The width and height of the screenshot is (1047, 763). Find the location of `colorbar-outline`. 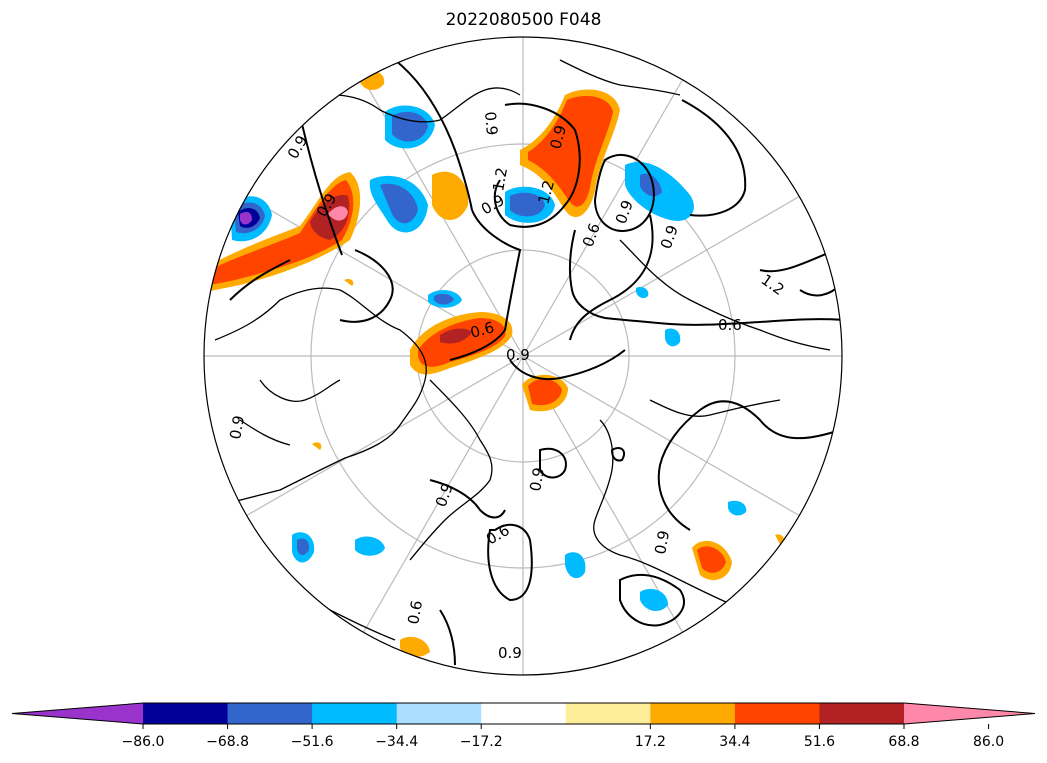

colorbar-outline is located at coordinates (523, 713).